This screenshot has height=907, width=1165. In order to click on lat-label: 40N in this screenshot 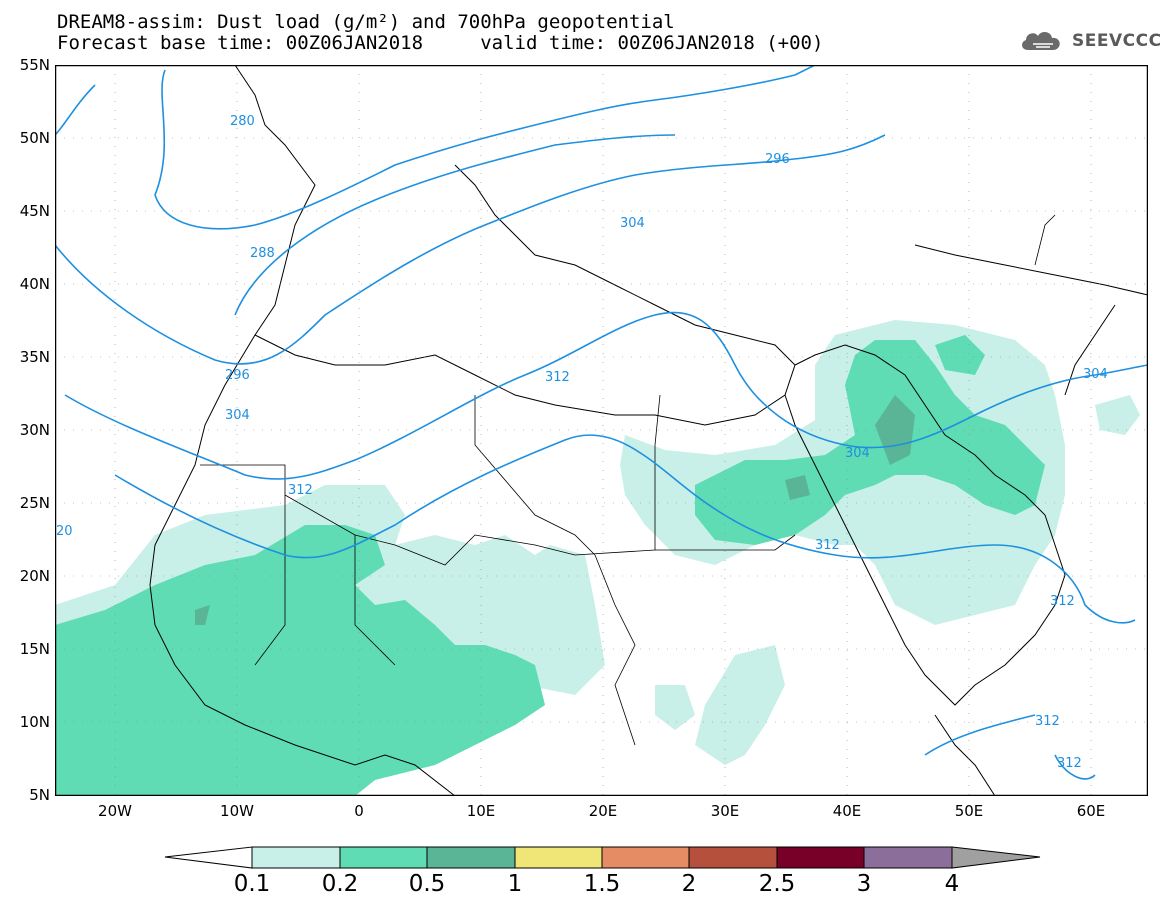, I will do `click(34, 284)`.